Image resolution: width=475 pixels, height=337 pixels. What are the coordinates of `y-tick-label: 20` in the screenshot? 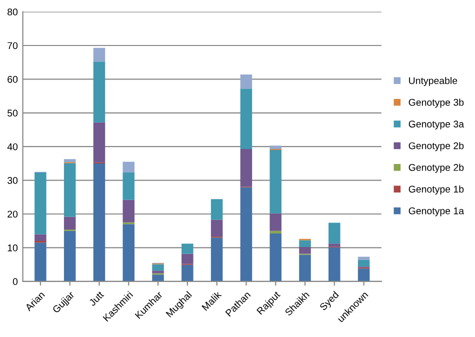 It's located at (13, 214).